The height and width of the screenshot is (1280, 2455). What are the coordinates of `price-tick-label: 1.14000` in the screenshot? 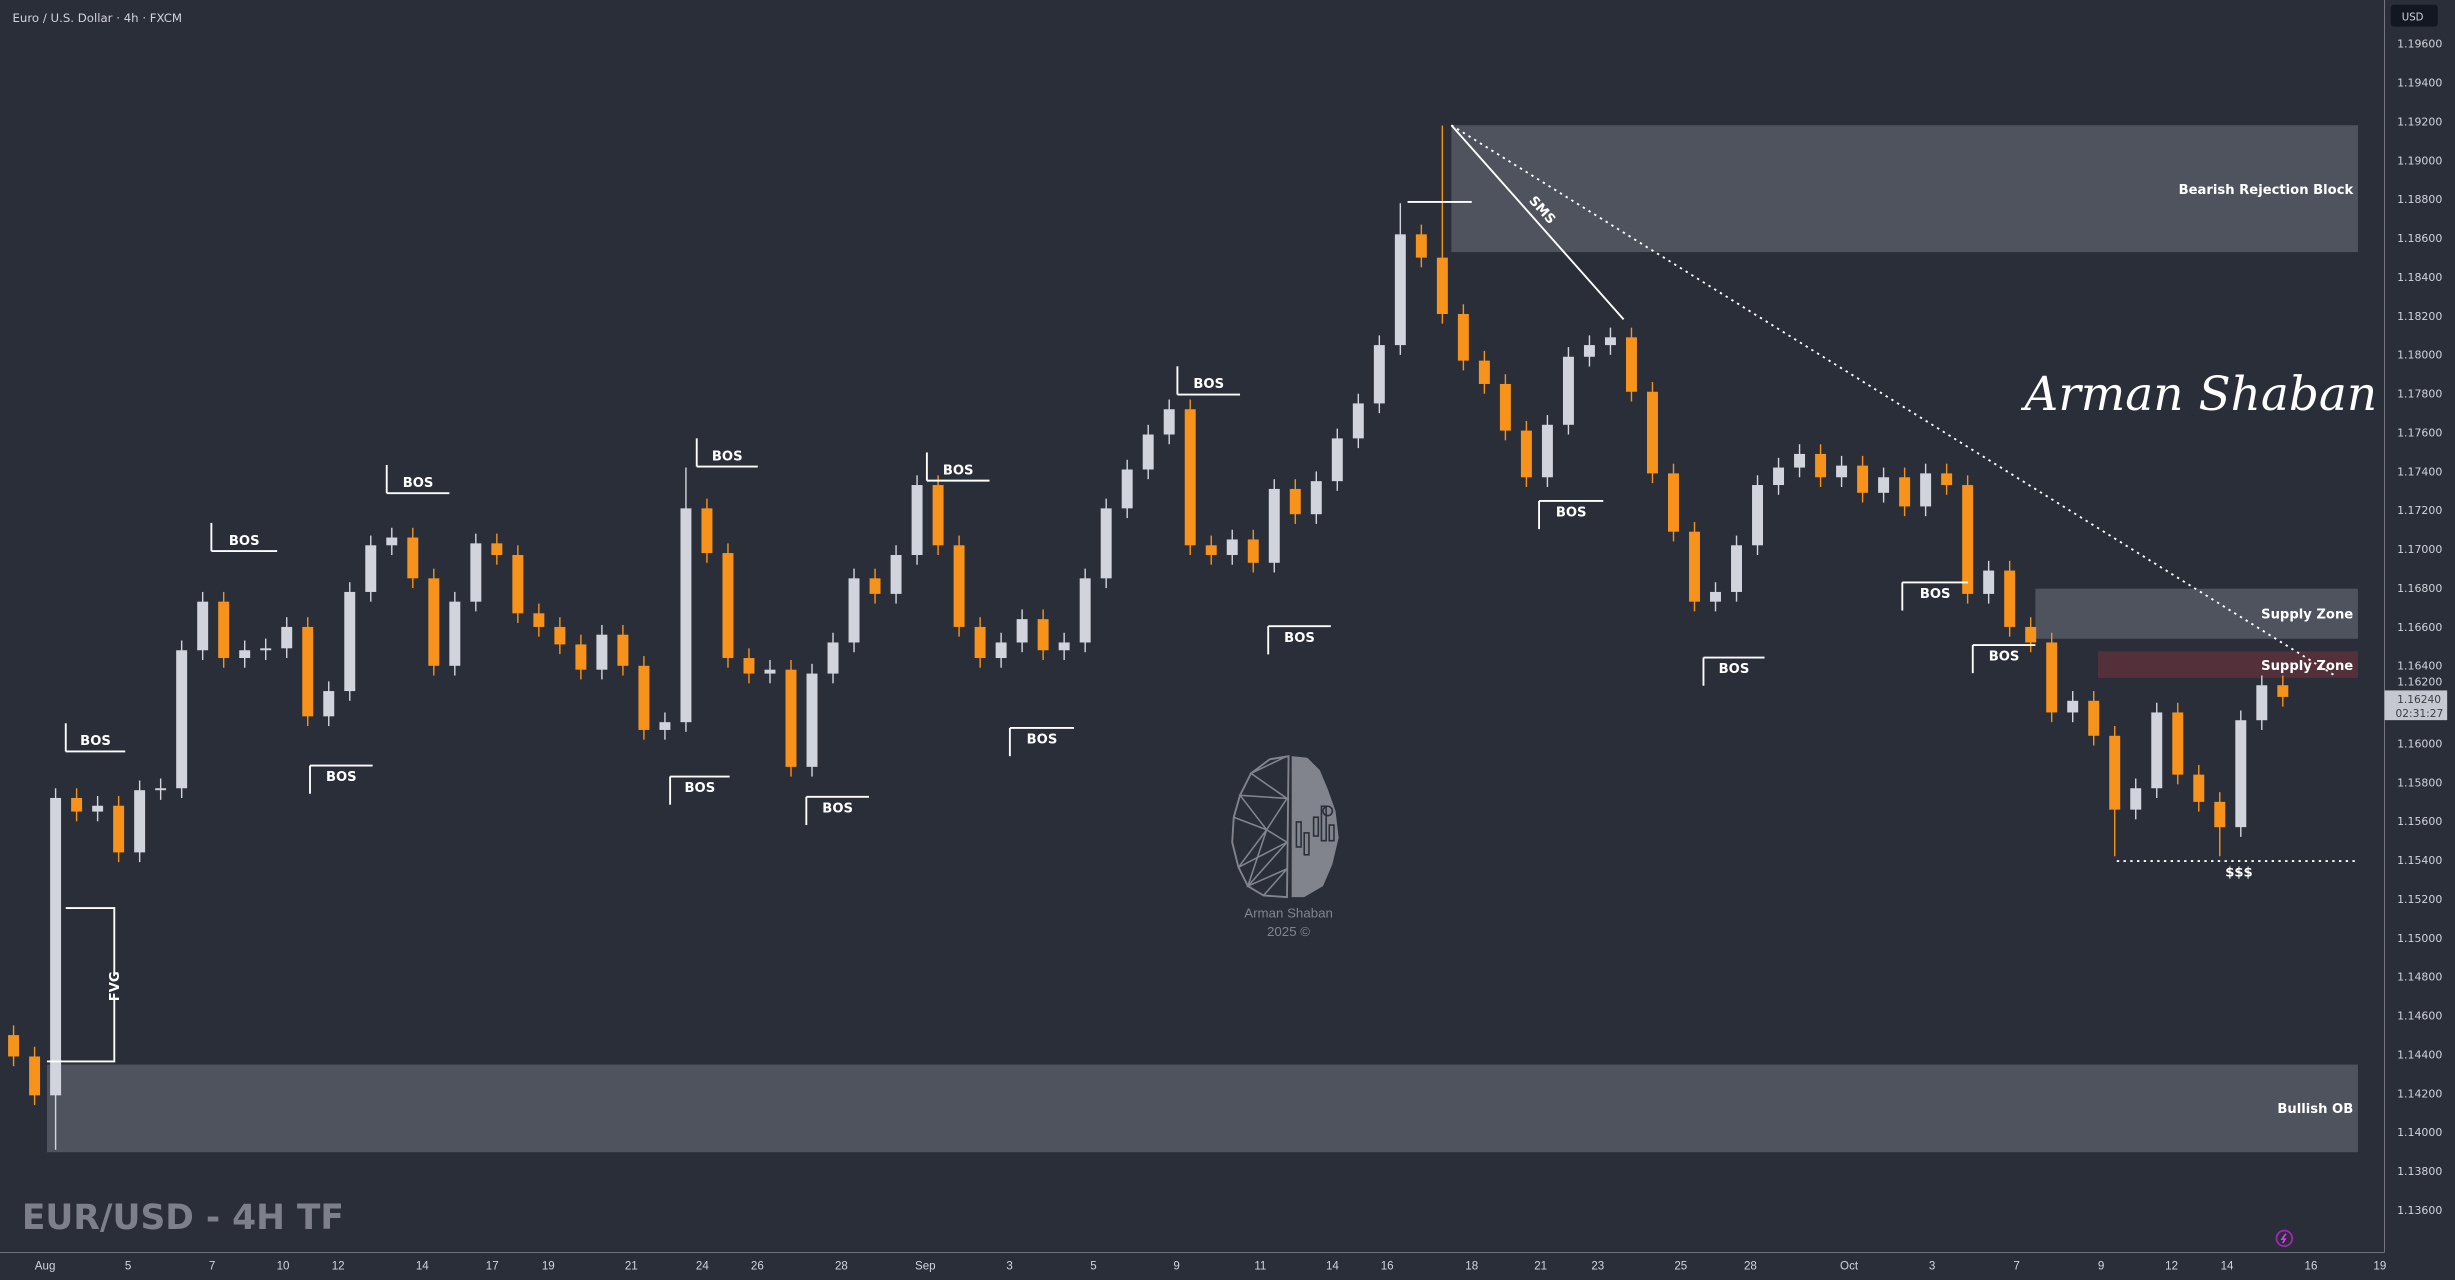 It's located at (2419, 1132).